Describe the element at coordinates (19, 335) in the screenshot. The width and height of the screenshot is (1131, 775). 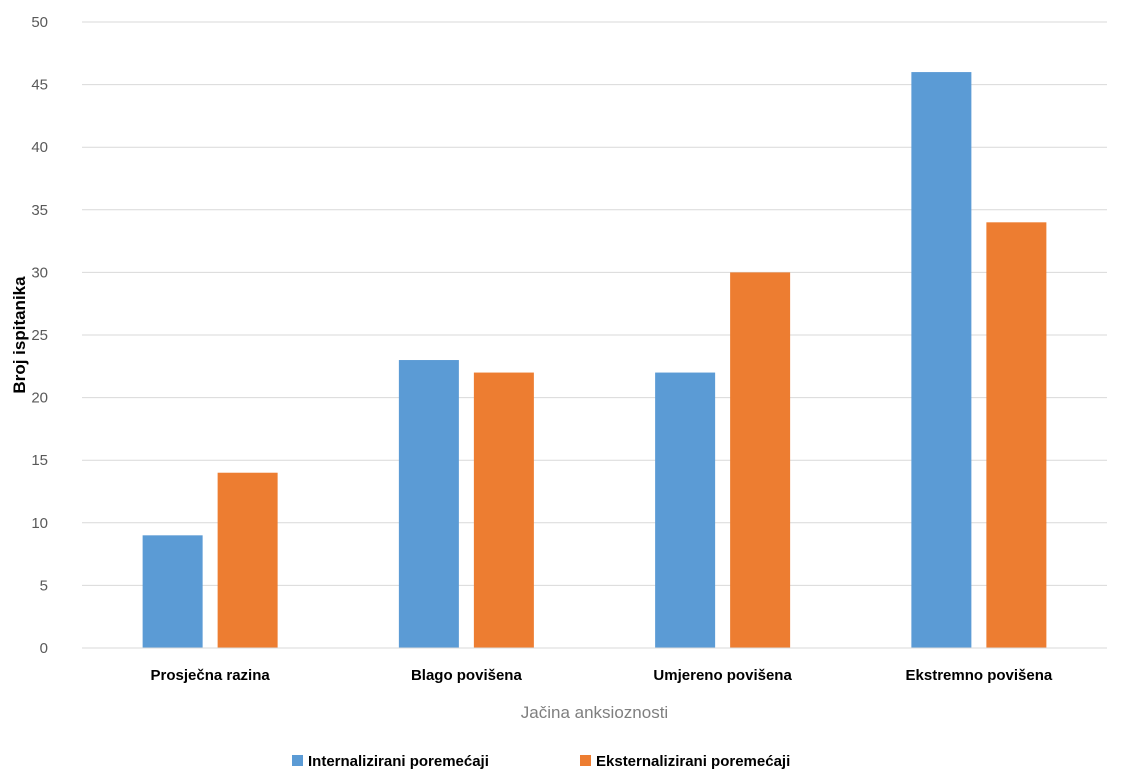
I see `y-axis-title: Broj ispitanika` at that location.